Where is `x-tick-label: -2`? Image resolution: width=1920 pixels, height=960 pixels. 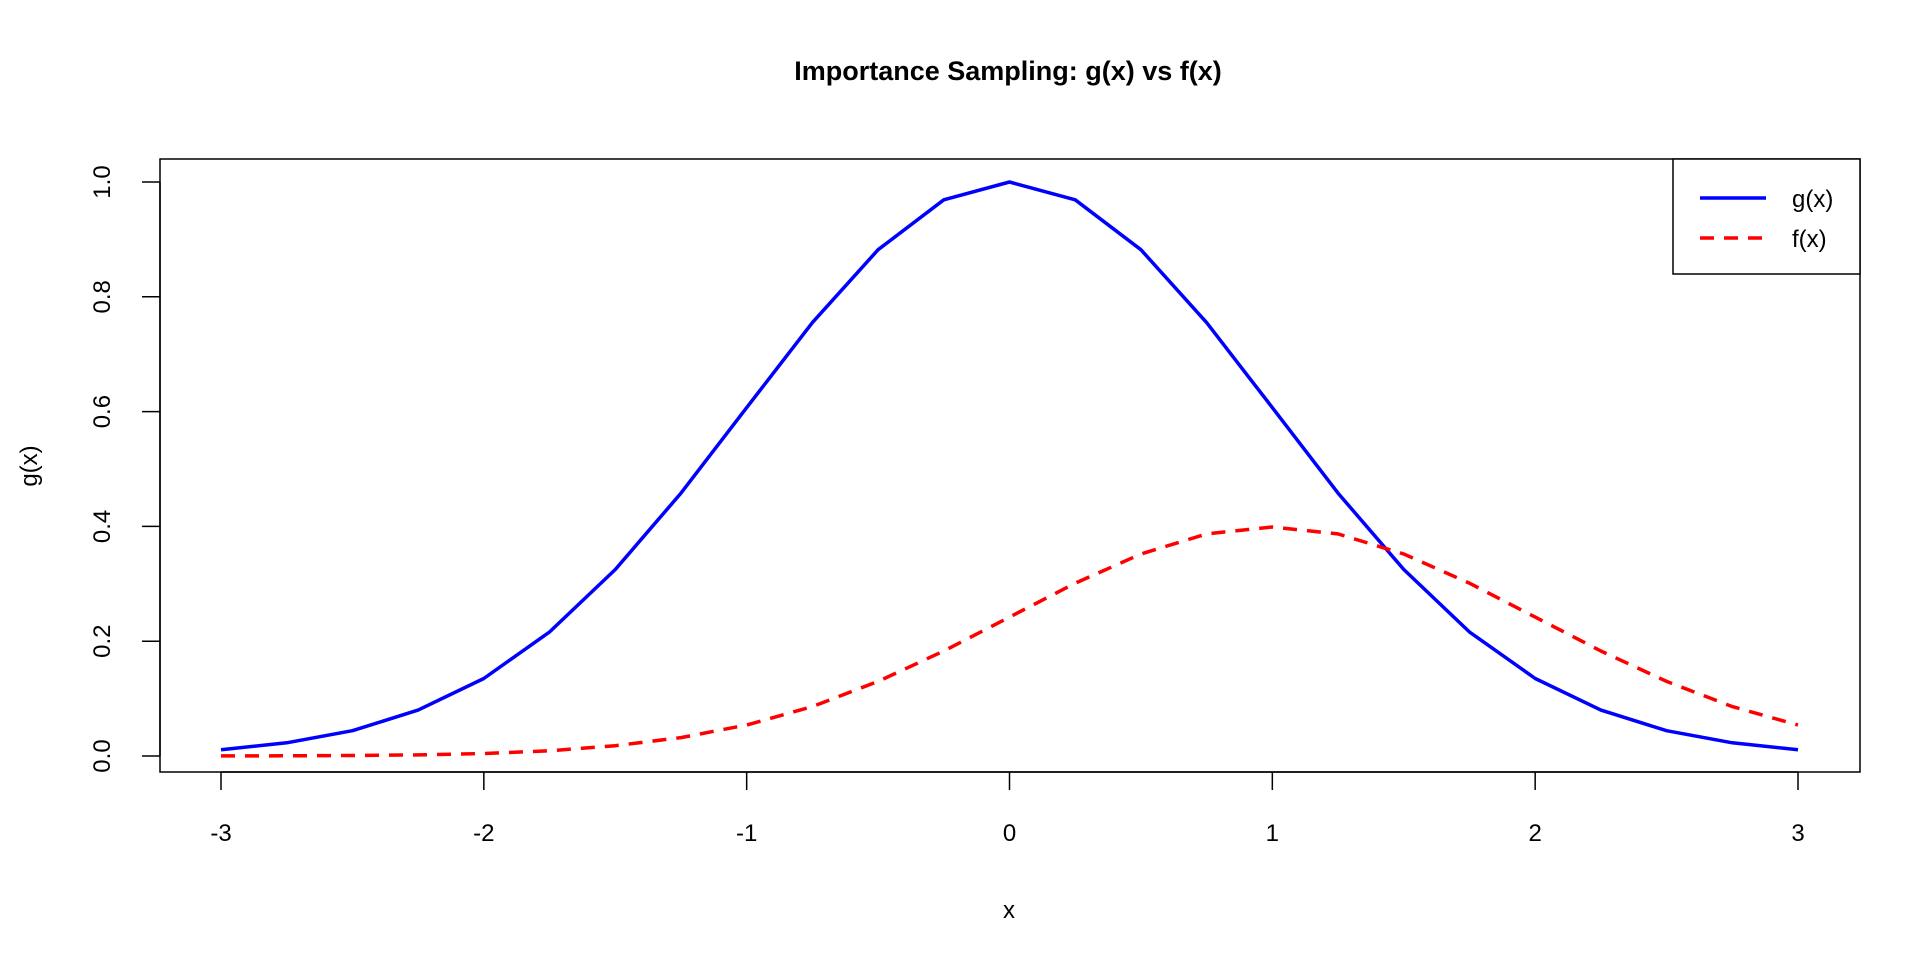 x-tick-label: -2 is located at coordinates (483, 833).